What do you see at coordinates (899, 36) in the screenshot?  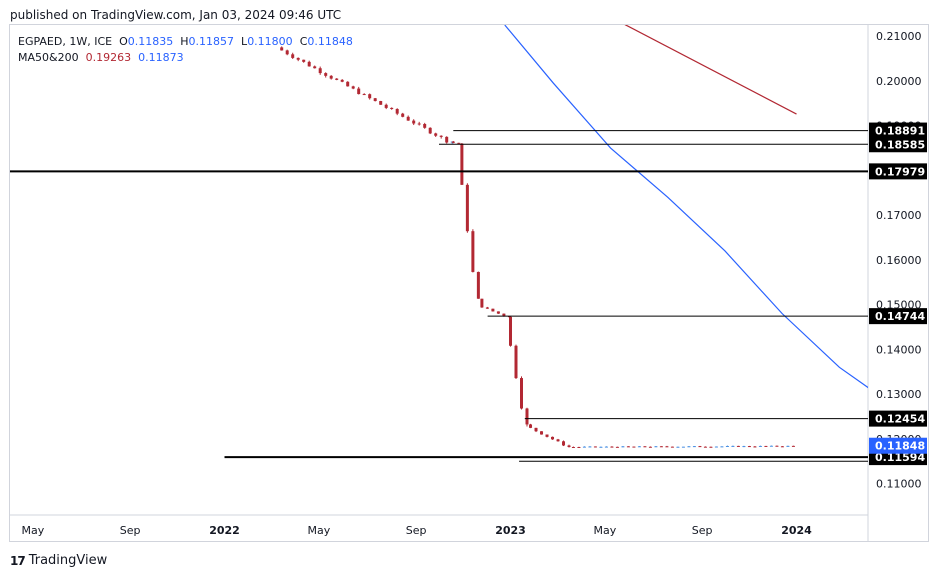 I see `y-tick-label: 0.21000` at bounding box center [899, 36].